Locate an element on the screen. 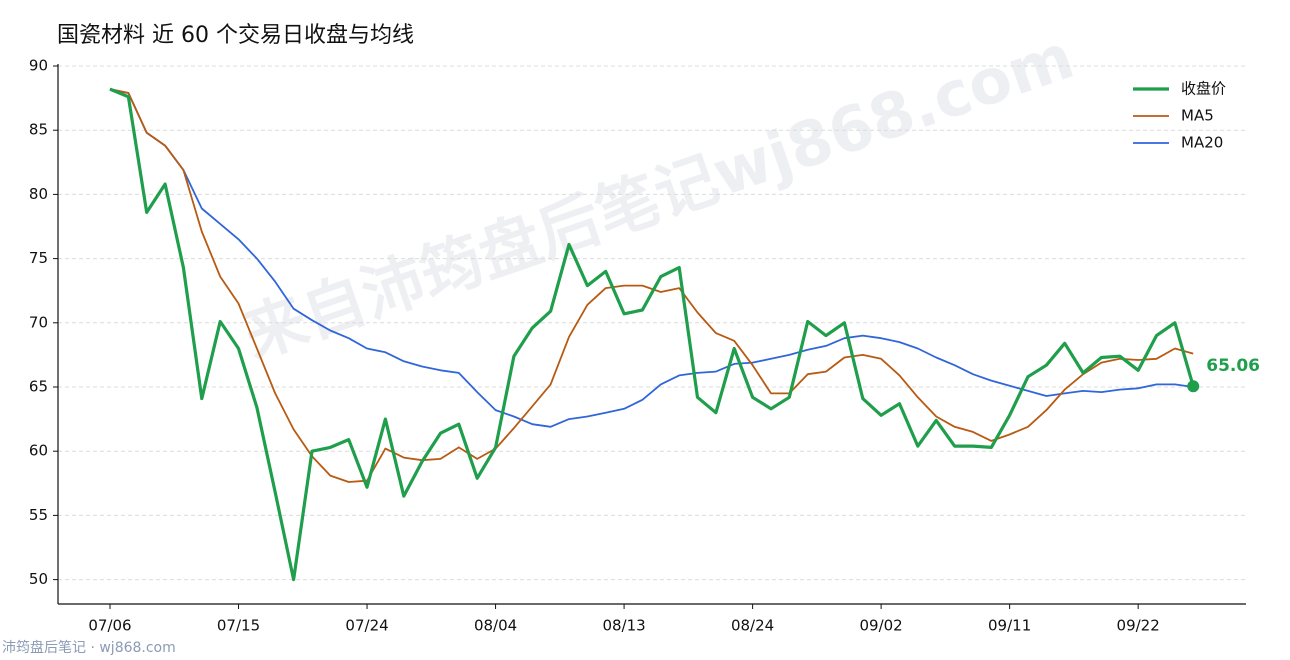 This screenshot has width=1290, height=660. y-tick-label: 90 is located at coordinates (38, 66).